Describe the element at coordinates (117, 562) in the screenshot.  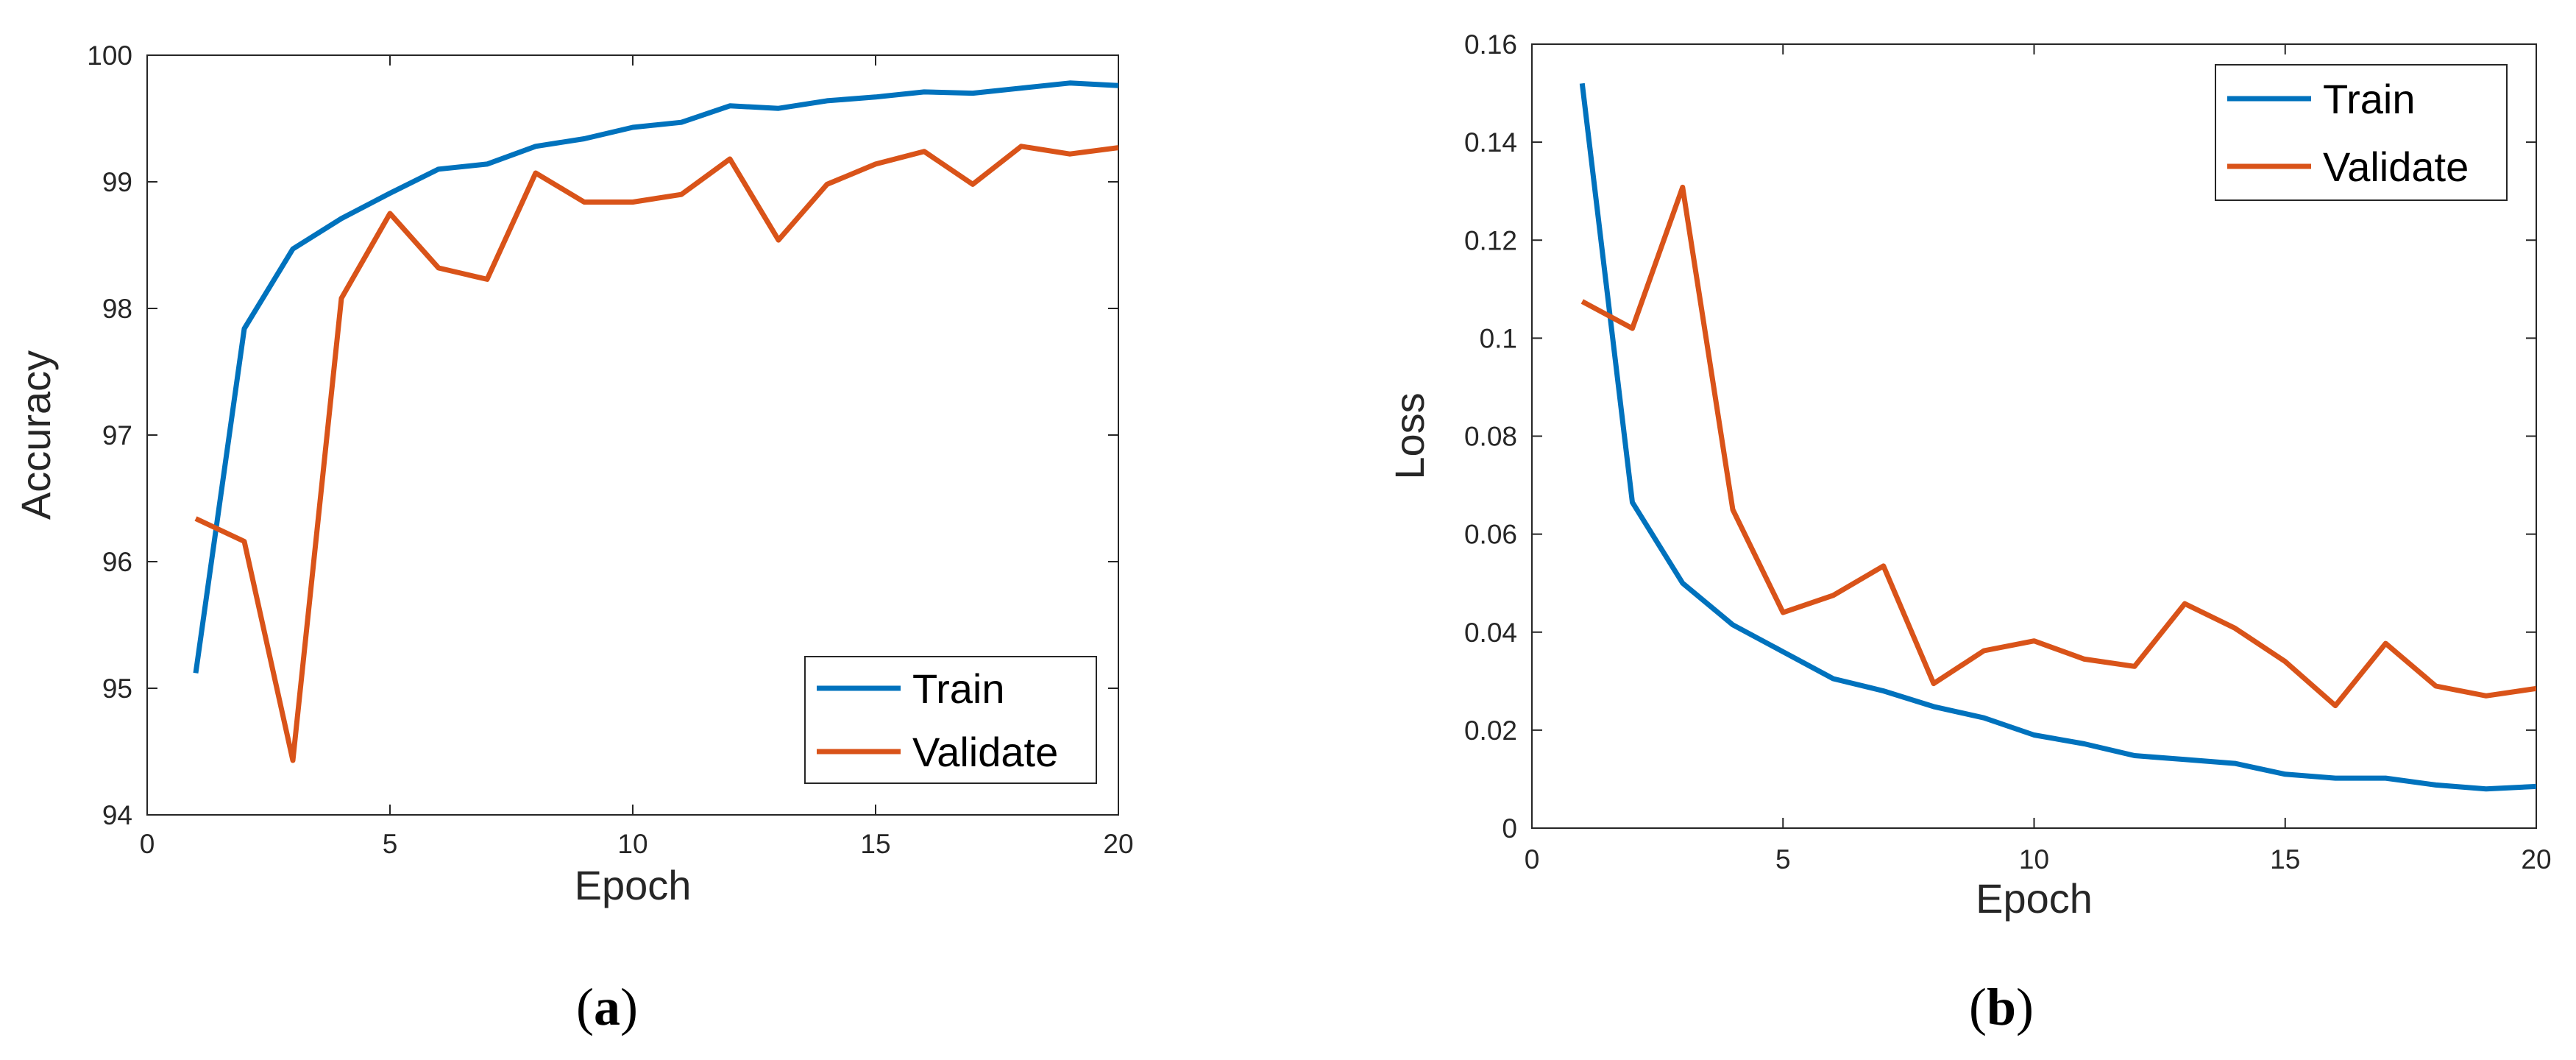
I see `y-tick-label: 96` at that location.